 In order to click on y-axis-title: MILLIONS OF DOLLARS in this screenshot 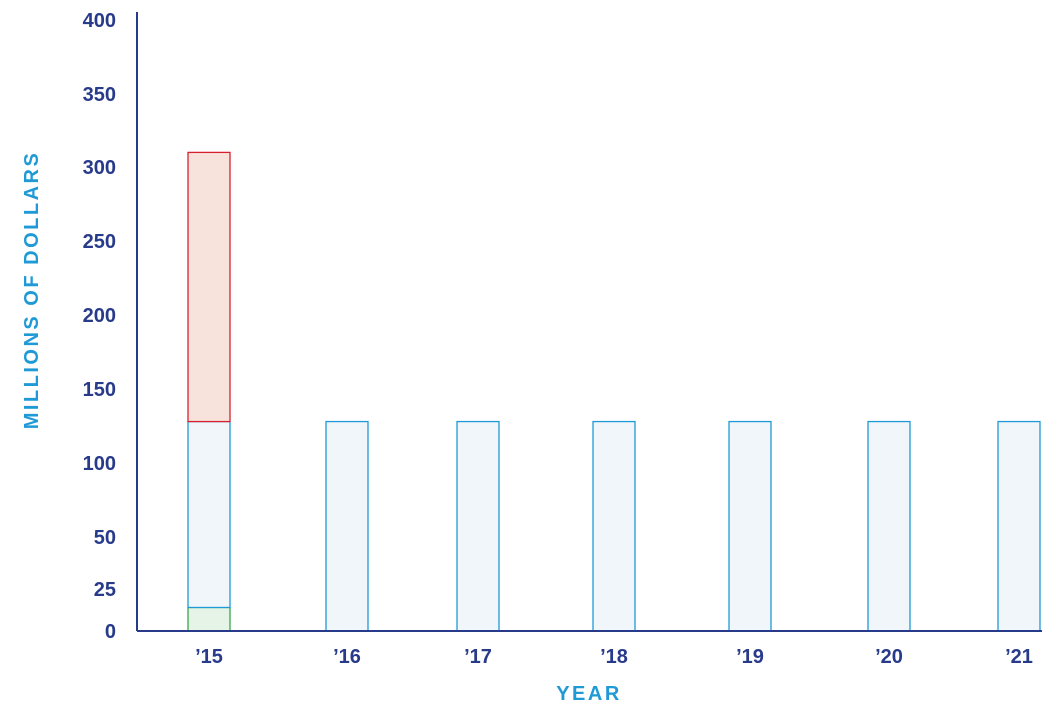, I will do `click(32, 290)`.